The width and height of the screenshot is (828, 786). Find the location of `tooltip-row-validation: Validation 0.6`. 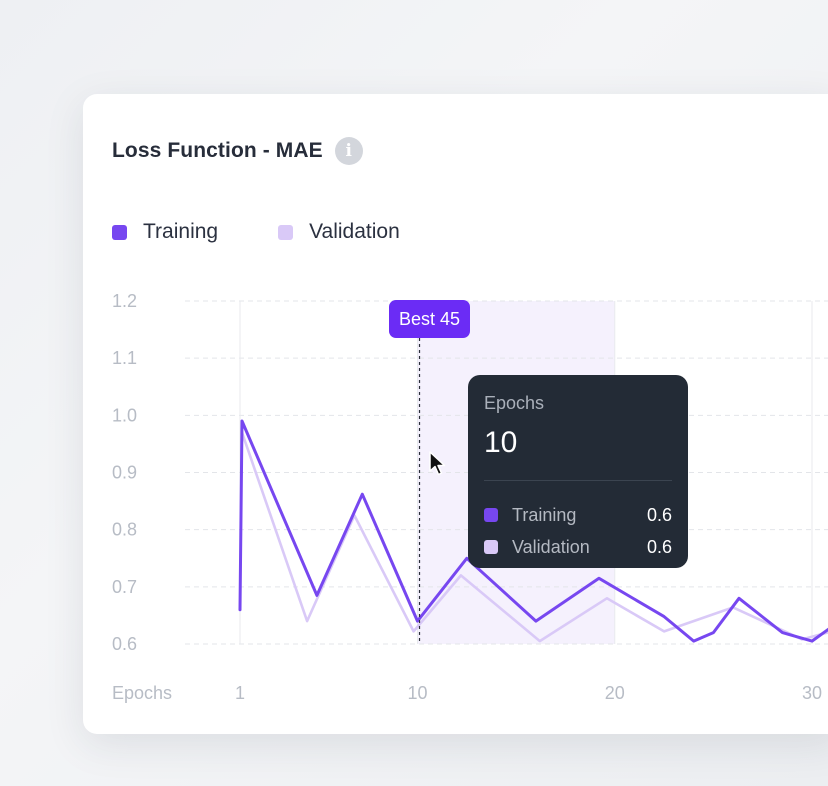

tooltip-row-validation: Validation 0.6 is located at coordinates (578, 547).